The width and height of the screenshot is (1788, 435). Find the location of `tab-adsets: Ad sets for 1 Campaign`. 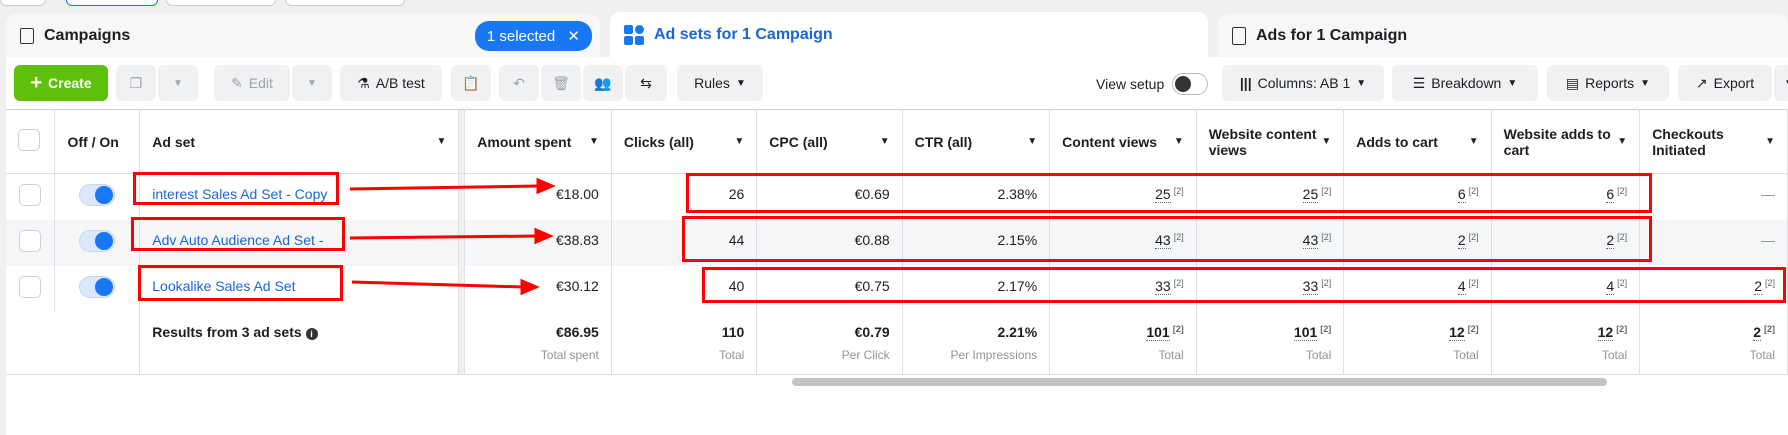

tab-adsets: Ad sets for 1 Campaign is located at coordinates (909, 35).